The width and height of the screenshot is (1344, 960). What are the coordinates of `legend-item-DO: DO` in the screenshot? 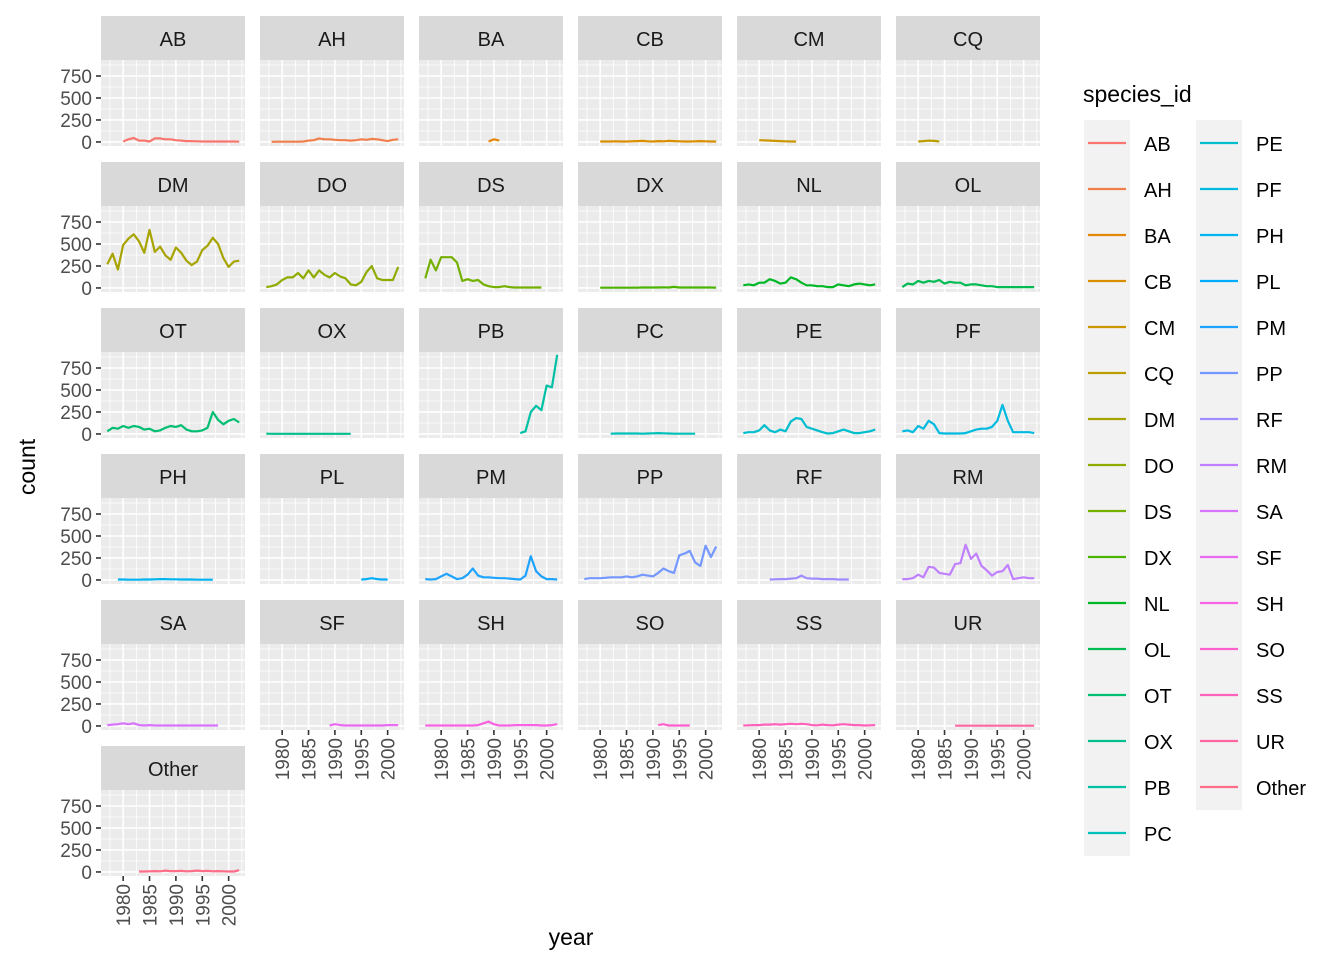 It's located at (1131, 467).